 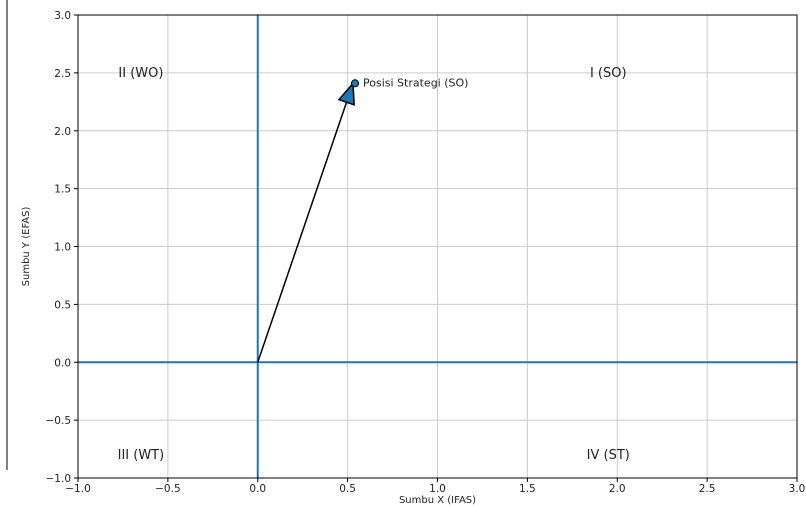 What do you see at coordinates (608, 73) in the screenshot?
I see `quadrant-label: I (SO)` at bounding box center [608, 73].